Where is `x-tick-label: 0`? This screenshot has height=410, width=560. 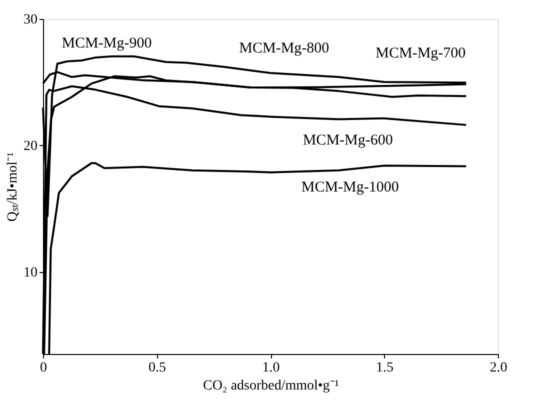 x-tick-label: 0 is located at coordinates (43, 368).